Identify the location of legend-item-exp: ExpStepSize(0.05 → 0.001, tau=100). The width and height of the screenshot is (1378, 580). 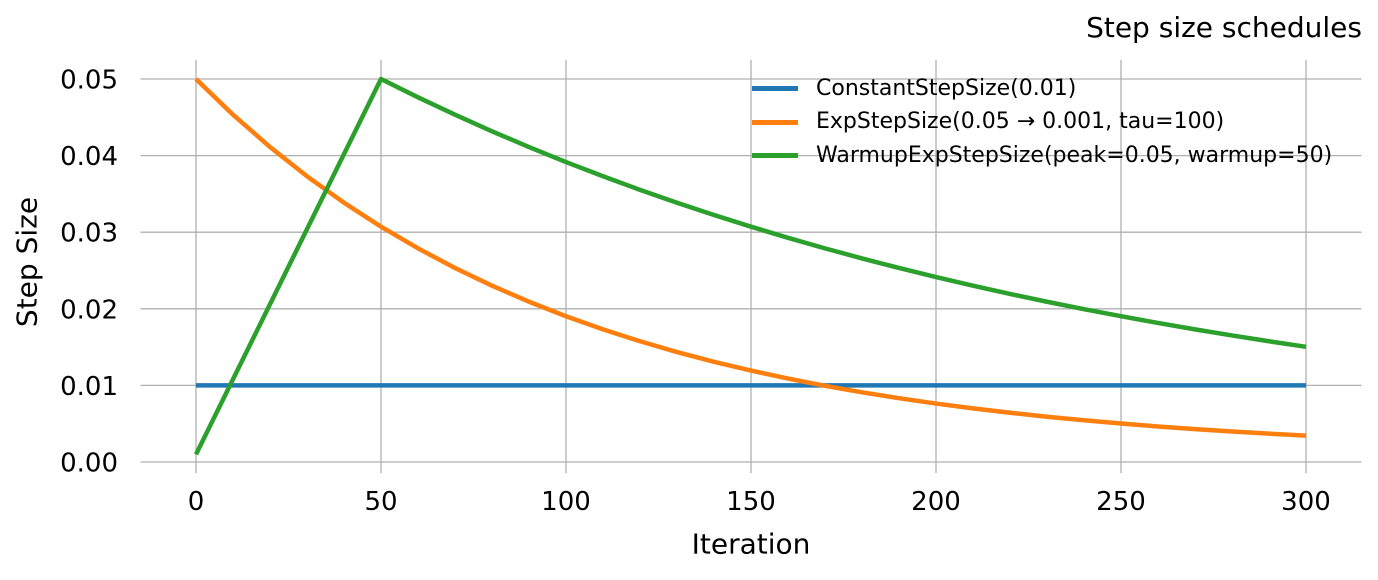
(1042, 123).